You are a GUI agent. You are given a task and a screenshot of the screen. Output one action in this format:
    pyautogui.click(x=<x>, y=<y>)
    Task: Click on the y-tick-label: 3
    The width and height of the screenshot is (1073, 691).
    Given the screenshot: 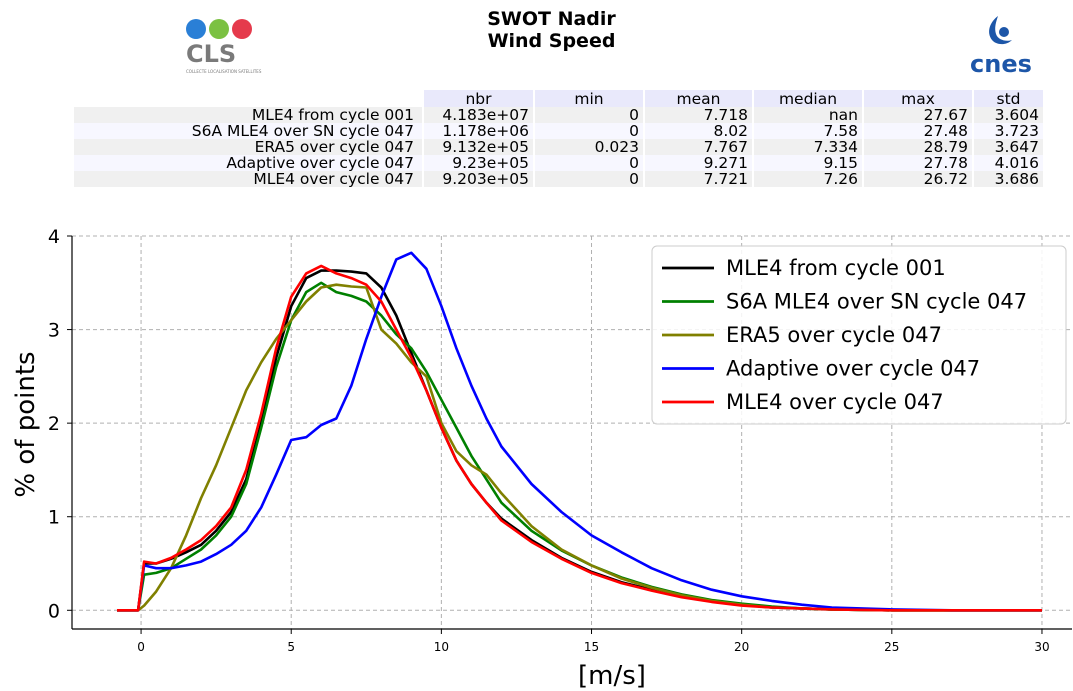 What is the action you would take?
    pyautogui.click(x=54, y=331)
    